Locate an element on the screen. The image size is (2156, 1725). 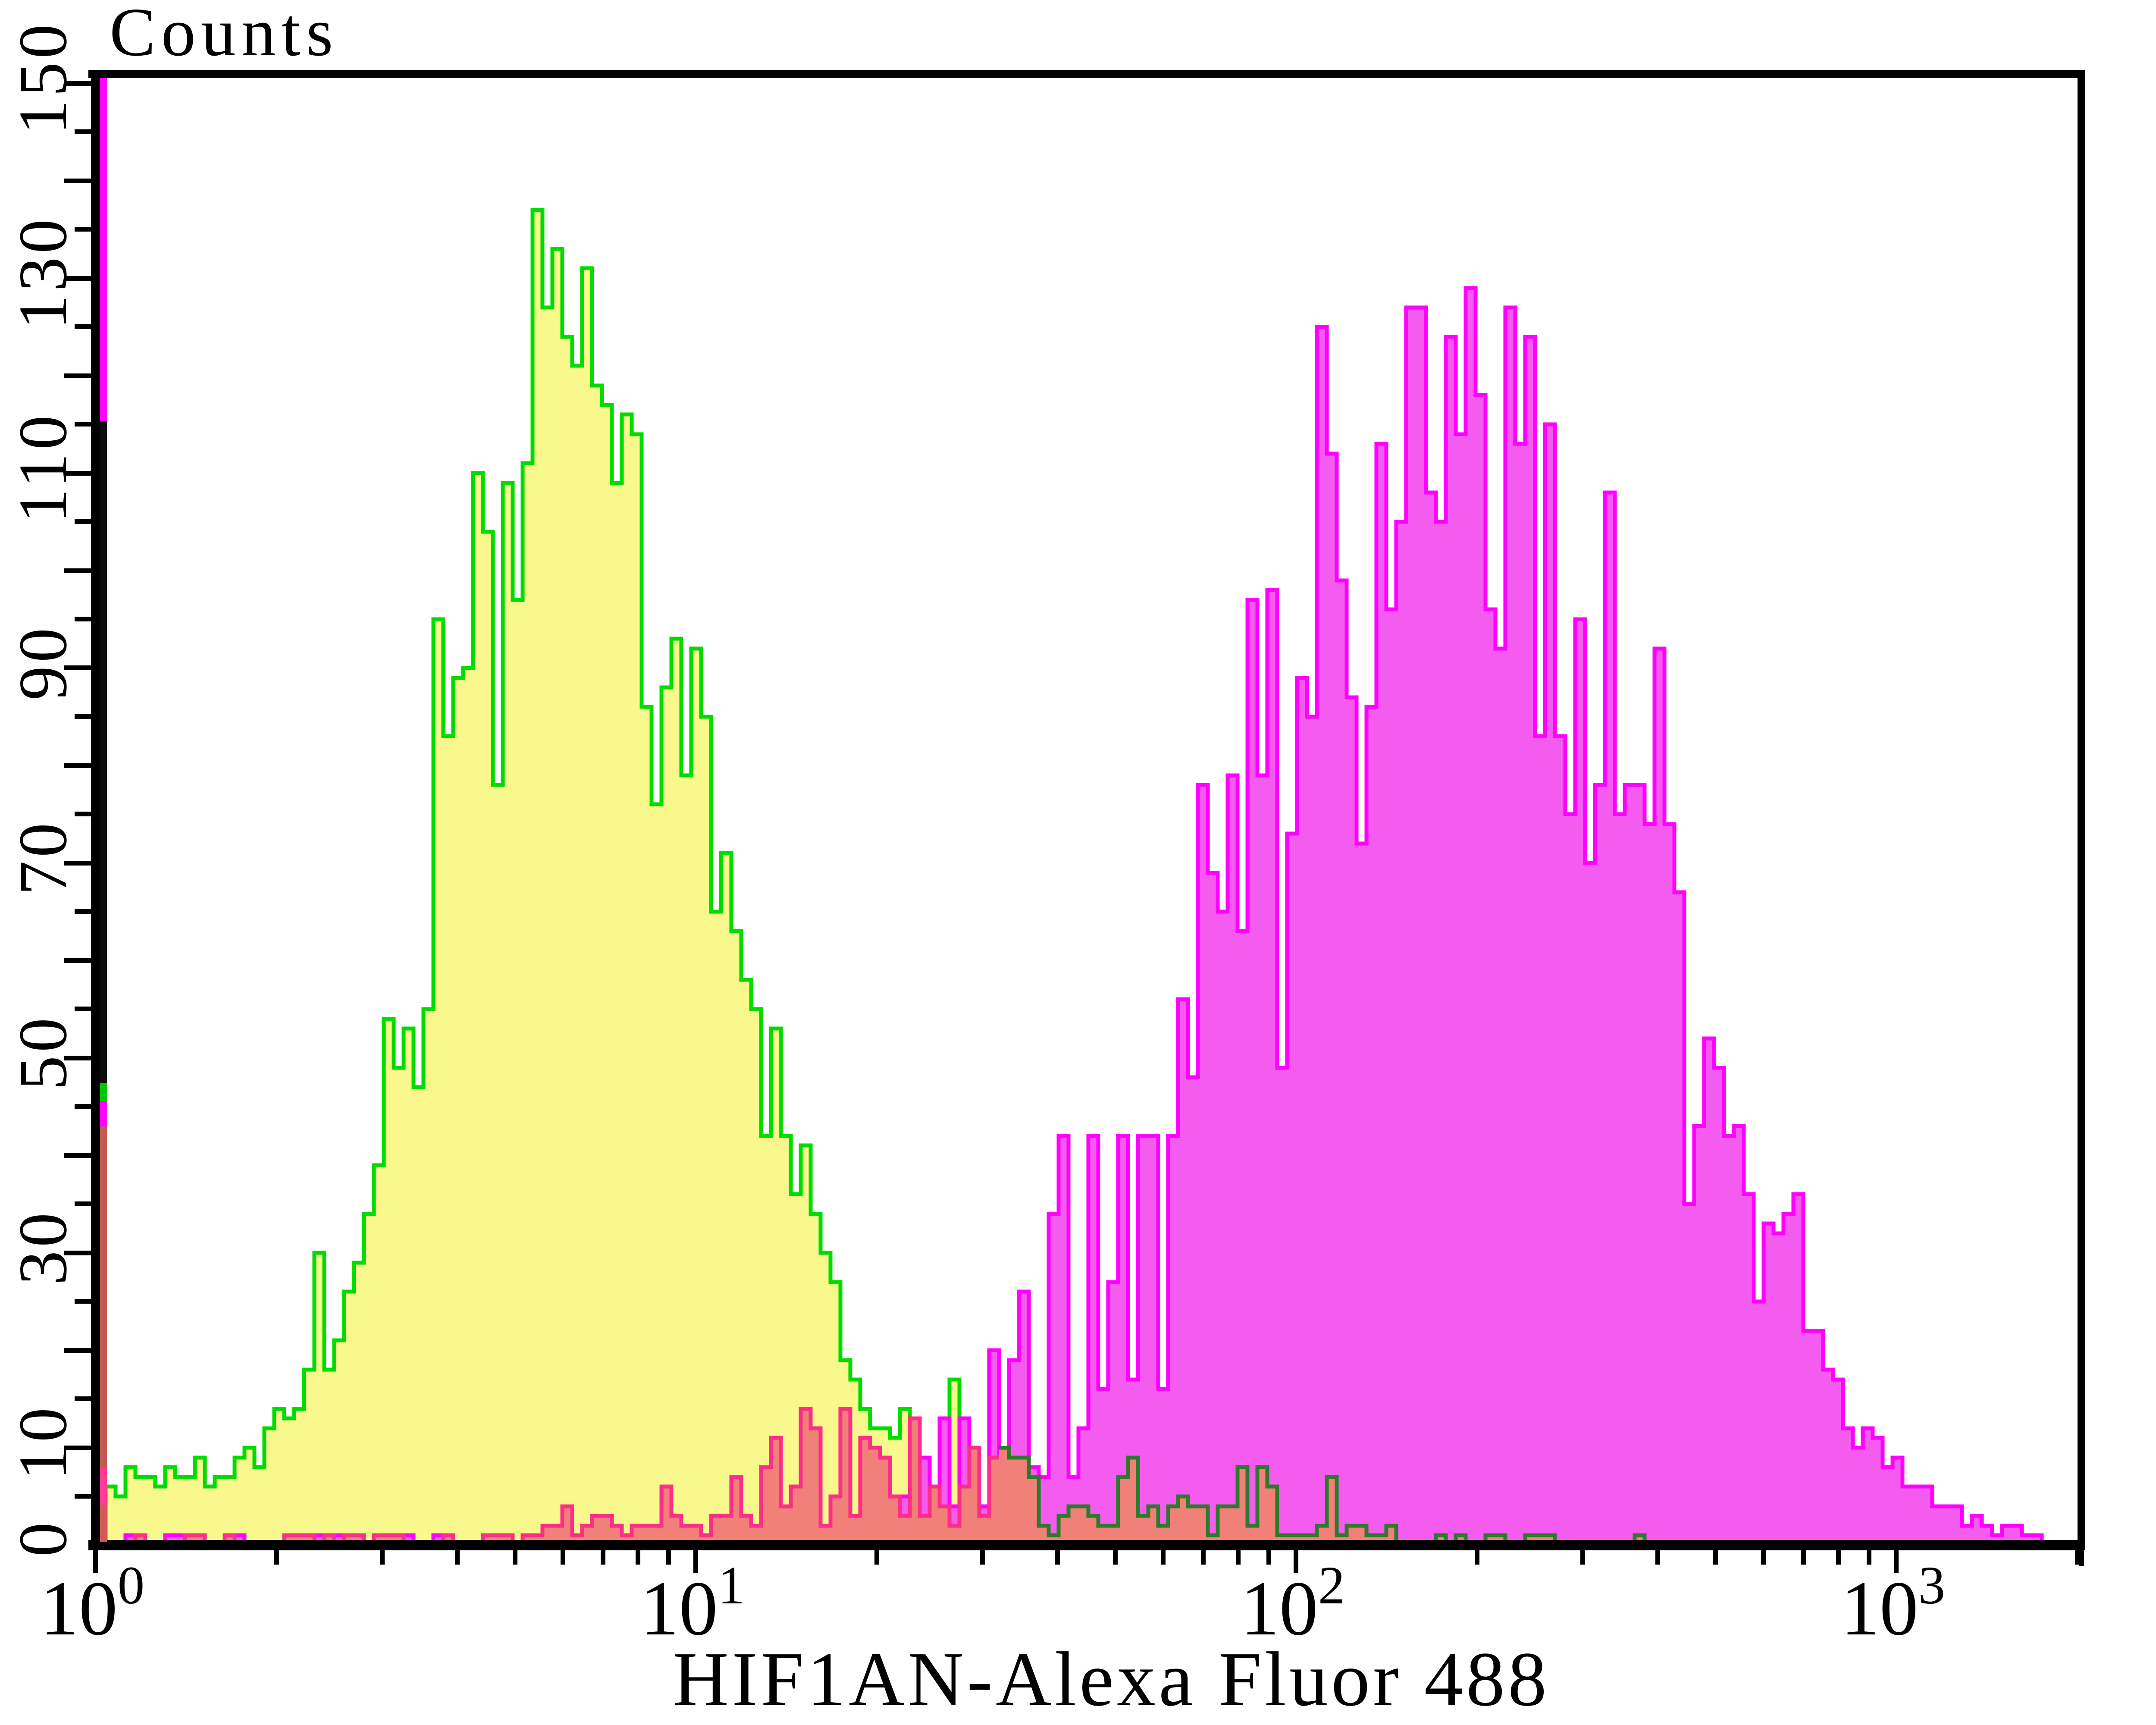
svg-text: 90 is located at coordinates (42, 662).